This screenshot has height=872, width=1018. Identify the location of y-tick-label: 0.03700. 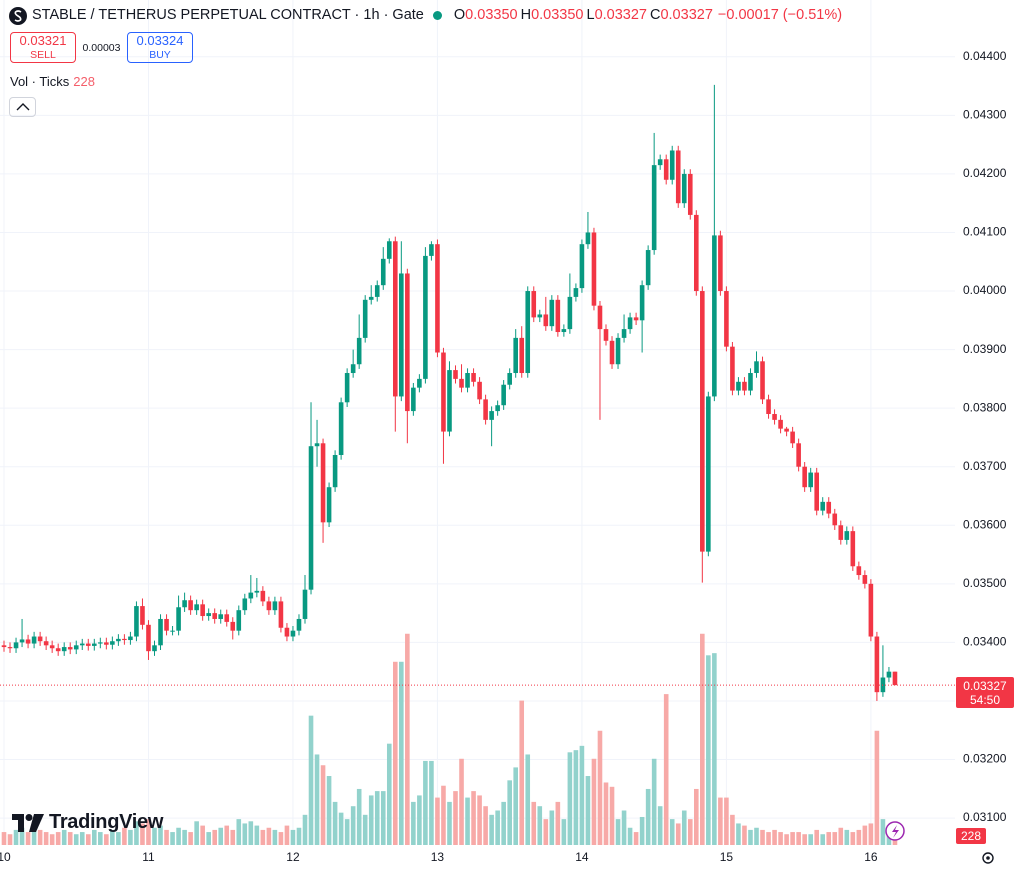
(985, 466).